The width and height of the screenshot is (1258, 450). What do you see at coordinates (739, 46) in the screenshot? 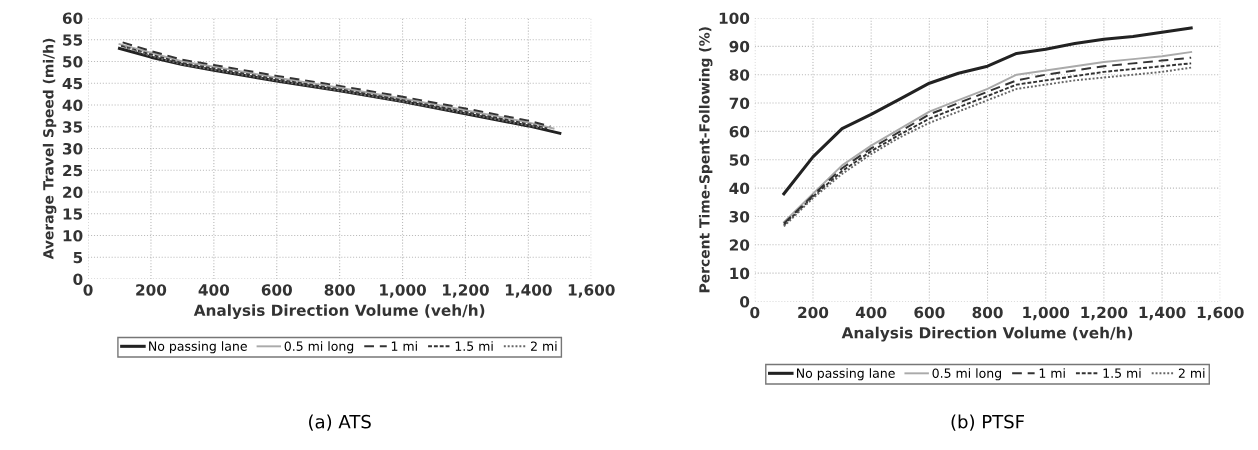
I see `y-tick-label: 90` at bounding box center [739, 46].